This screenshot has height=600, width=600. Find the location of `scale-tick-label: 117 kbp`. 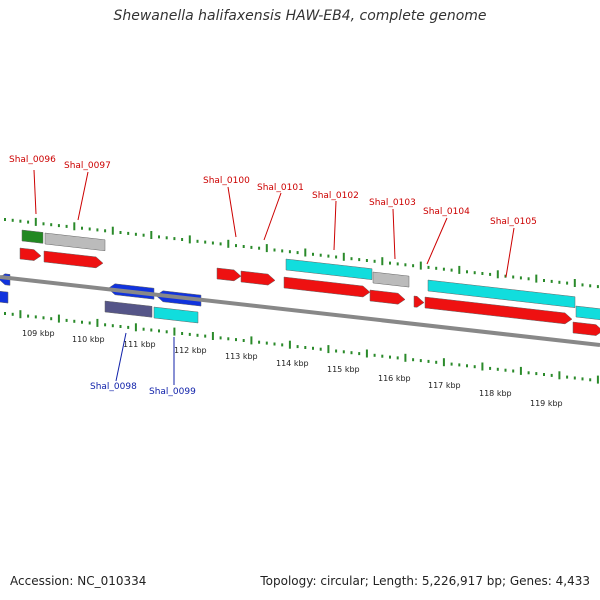

scale-tick-label: 117 kbp is located at coordinates (444, 385).